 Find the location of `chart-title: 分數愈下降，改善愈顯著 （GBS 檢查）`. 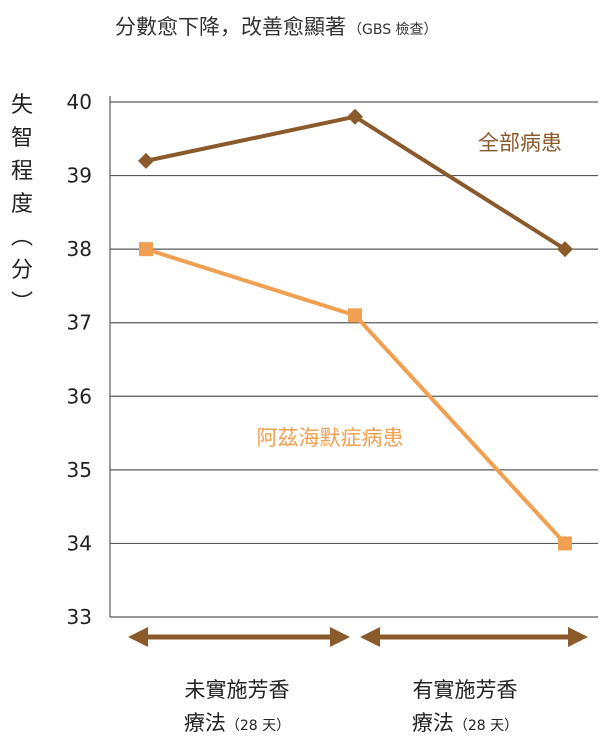

chart-title: 分數愈下降，改善愈顯著 （GBS 檢查） is located at coordinates (276, 27).